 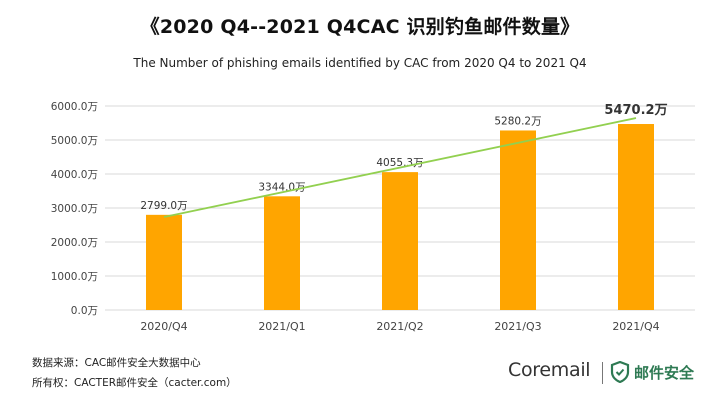 I want to click on copyright-note: 所有权：CACTER邮件安全（cacter.com）, so click(x=134, y=383).